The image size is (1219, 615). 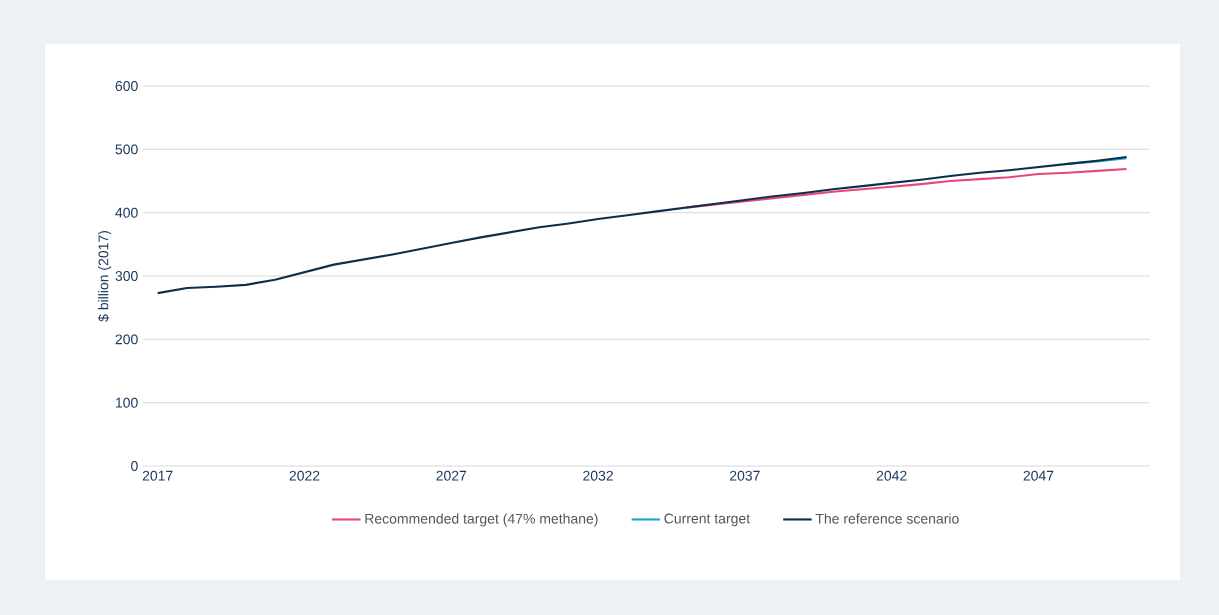 I want to click on x-tick-label: 2047, so click(x=1038, y=475).